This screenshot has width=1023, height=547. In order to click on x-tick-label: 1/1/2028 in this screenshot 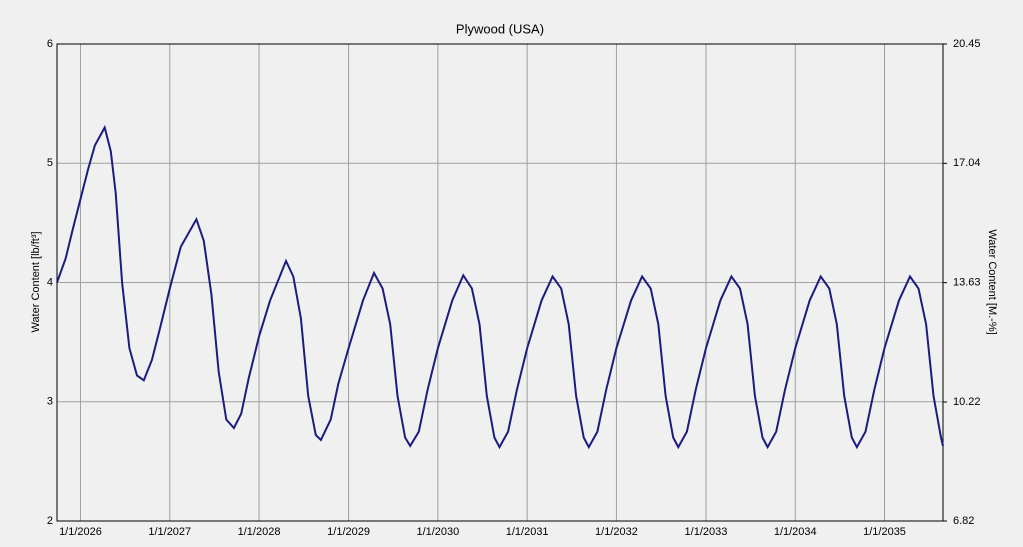, I will do `click(259, 532)`.